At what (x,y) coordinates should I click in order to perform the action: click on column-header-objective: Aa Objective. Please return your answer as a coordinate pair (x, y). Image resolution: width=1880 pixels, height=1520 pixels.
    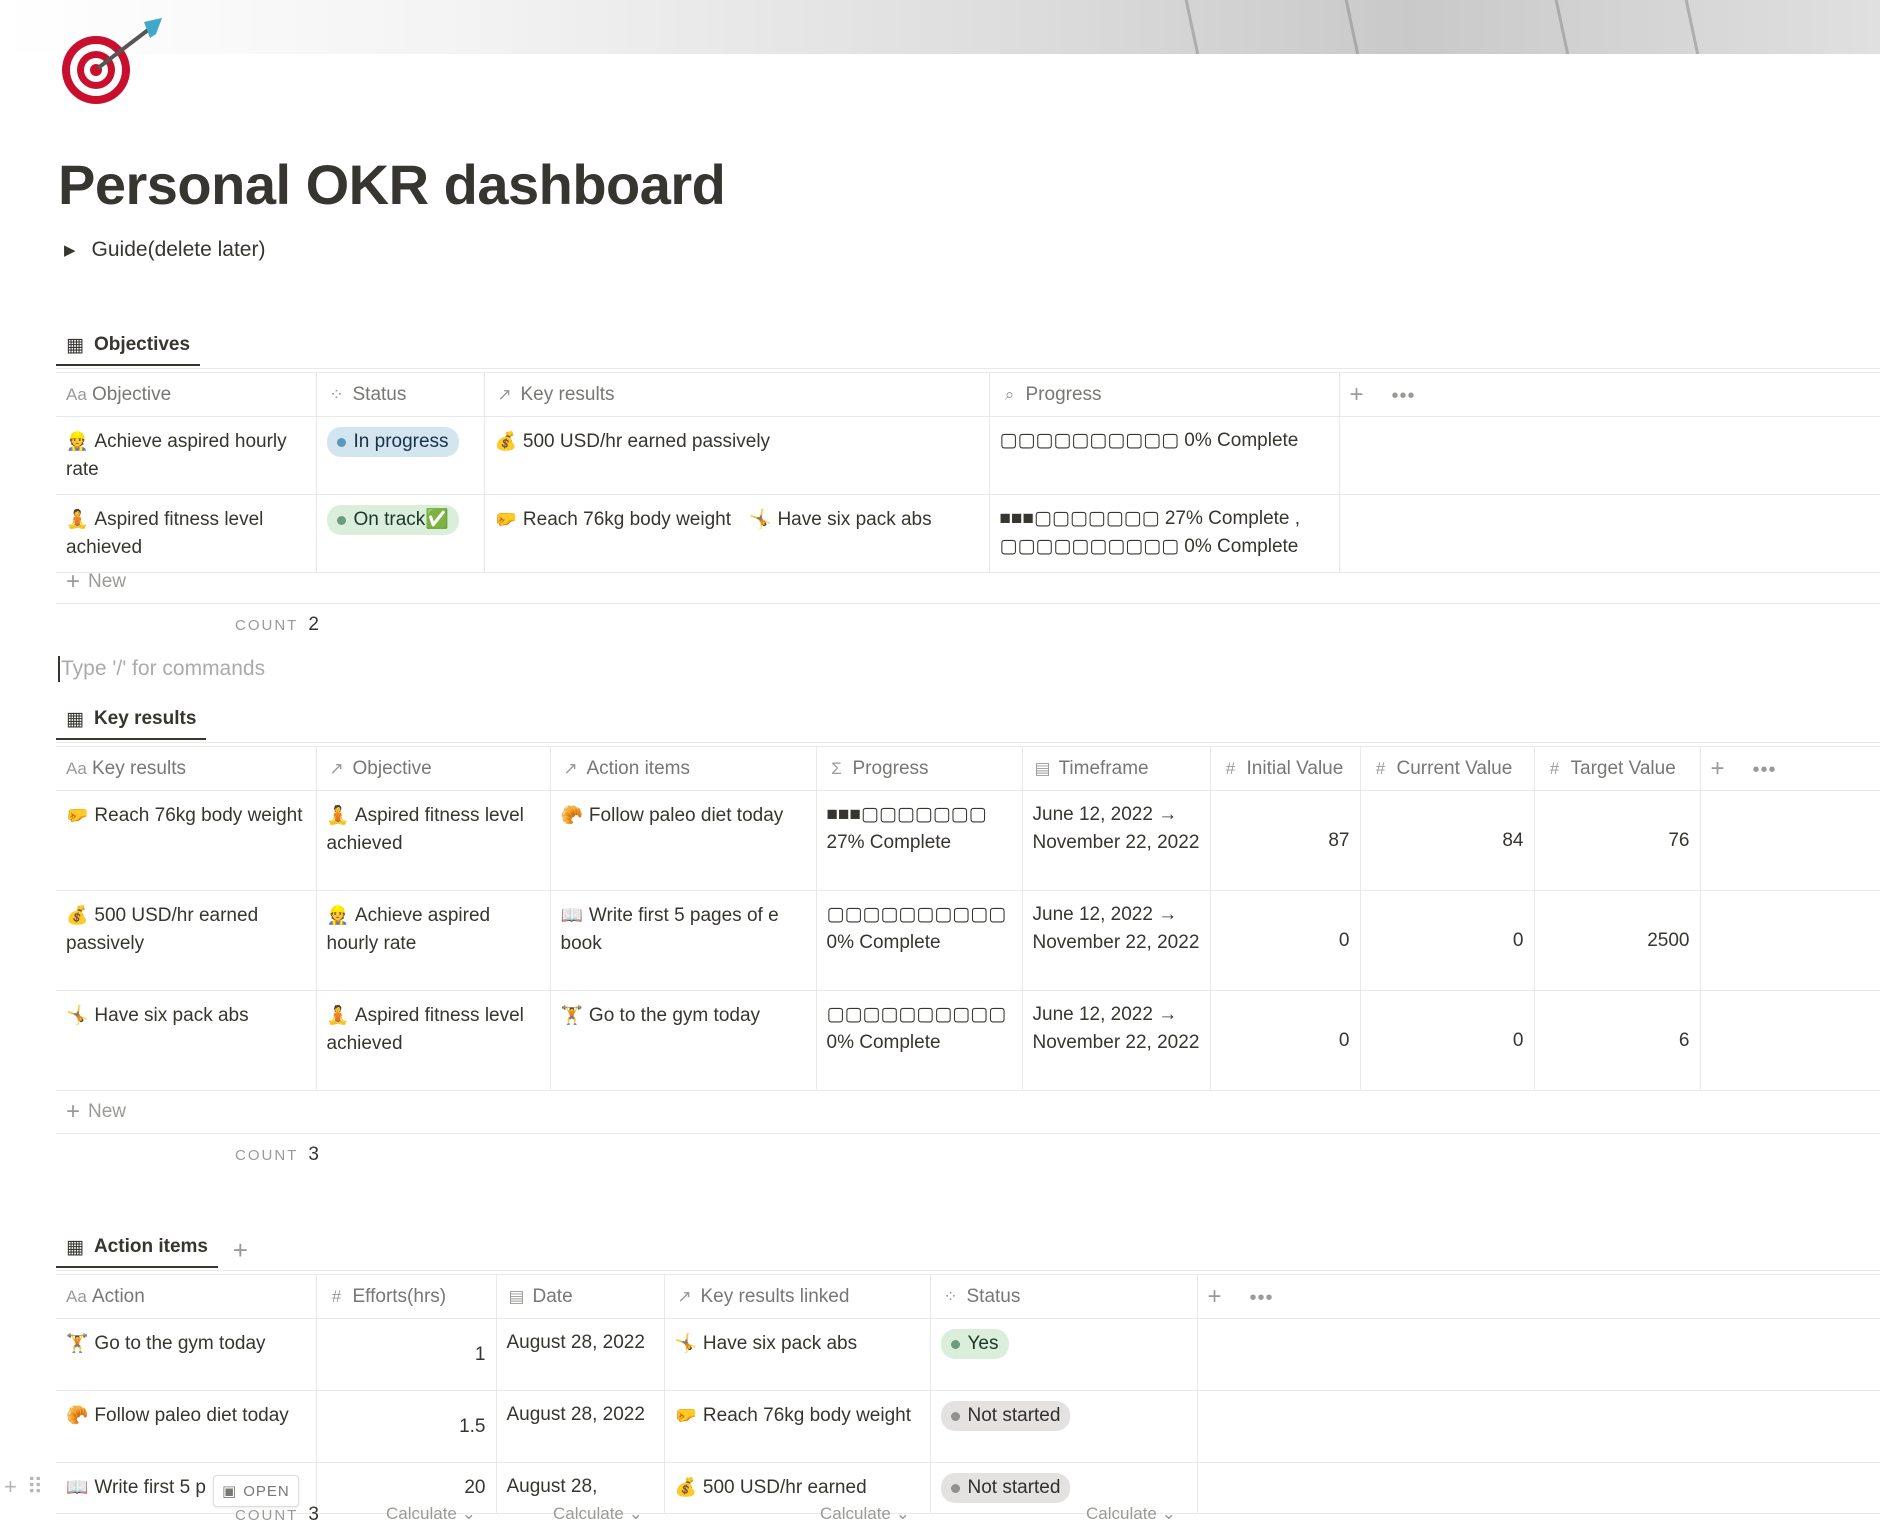
    Looking at the image, I should click on (186, 394).